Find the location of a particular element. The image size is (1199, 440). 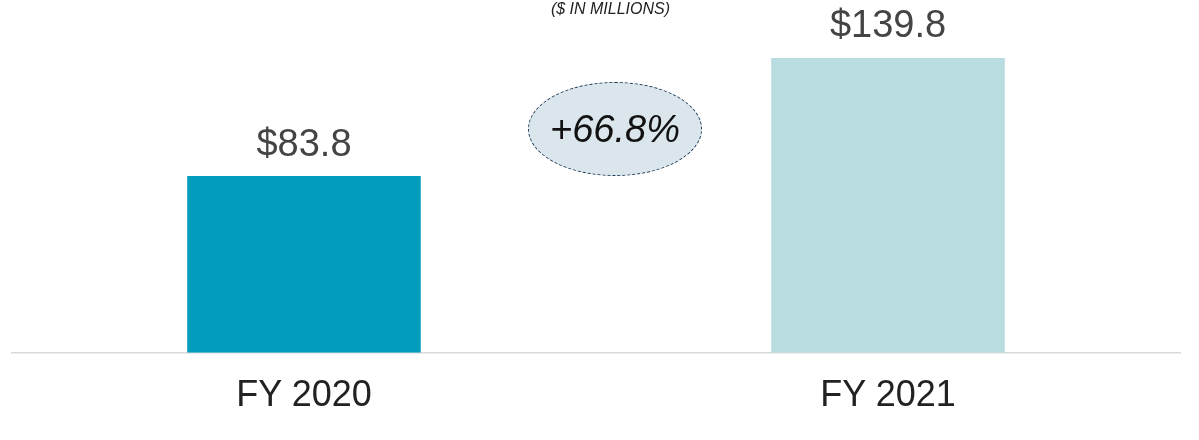

chart-subtitle: ($ IN MILLIONS) is located at coordinates (610, 8).